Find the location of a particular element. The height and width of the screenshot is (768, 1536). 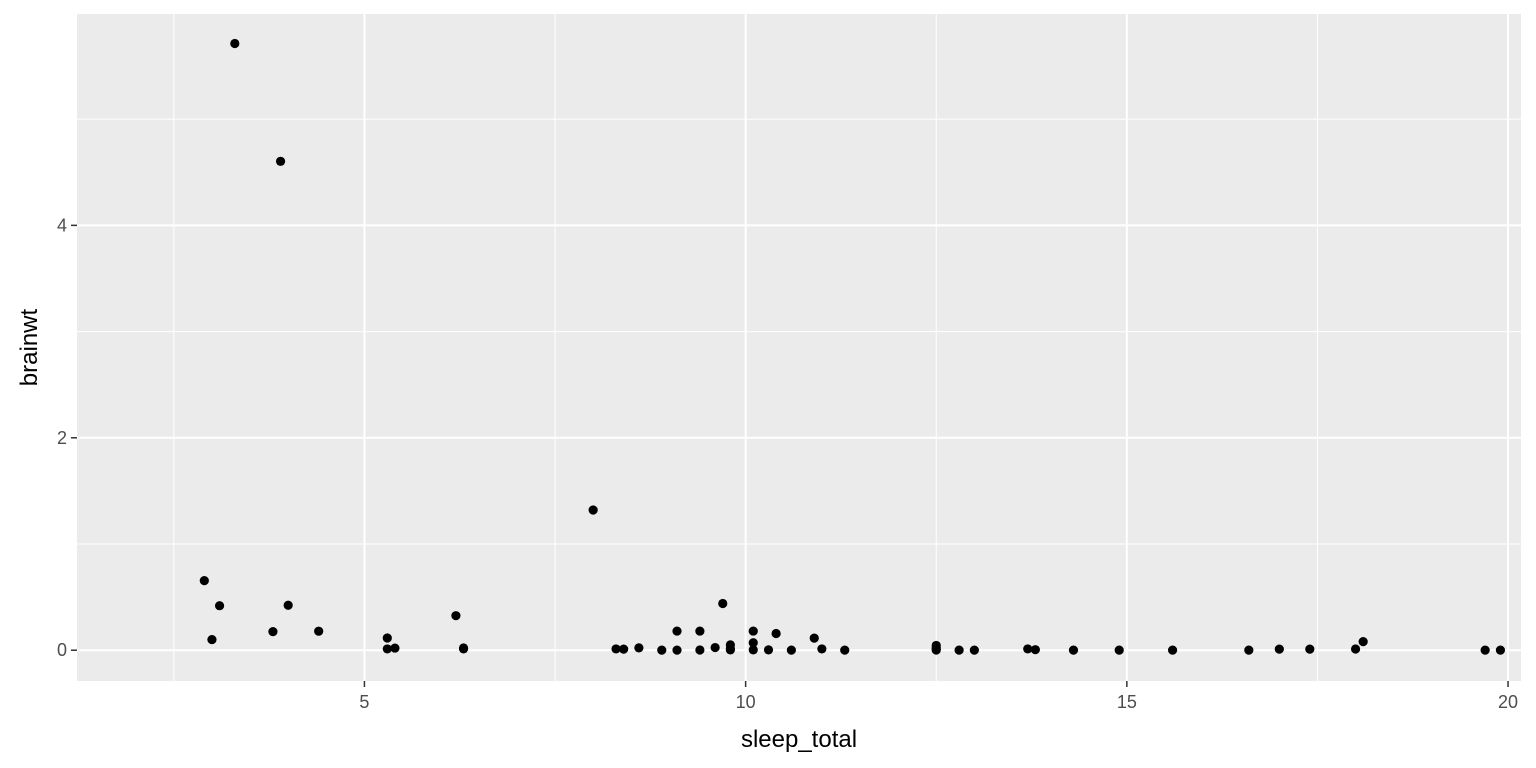

x-tick-label: 5 is located at coordinates (364, 702).